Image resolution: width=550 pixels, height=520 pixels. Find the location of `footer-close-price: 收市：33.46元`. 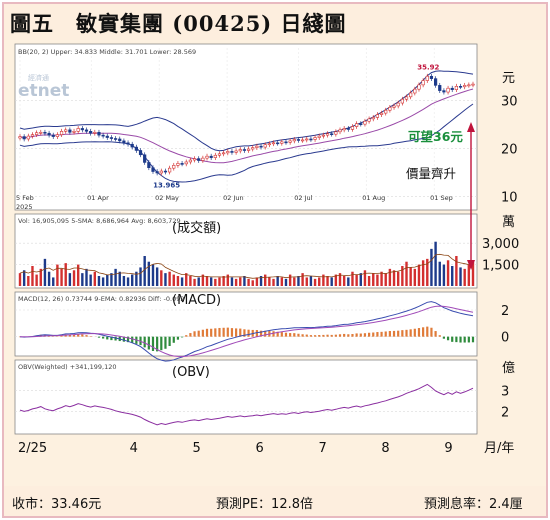

footer-close-price: 收市：33.46元 is located at coordinates (57, 504).